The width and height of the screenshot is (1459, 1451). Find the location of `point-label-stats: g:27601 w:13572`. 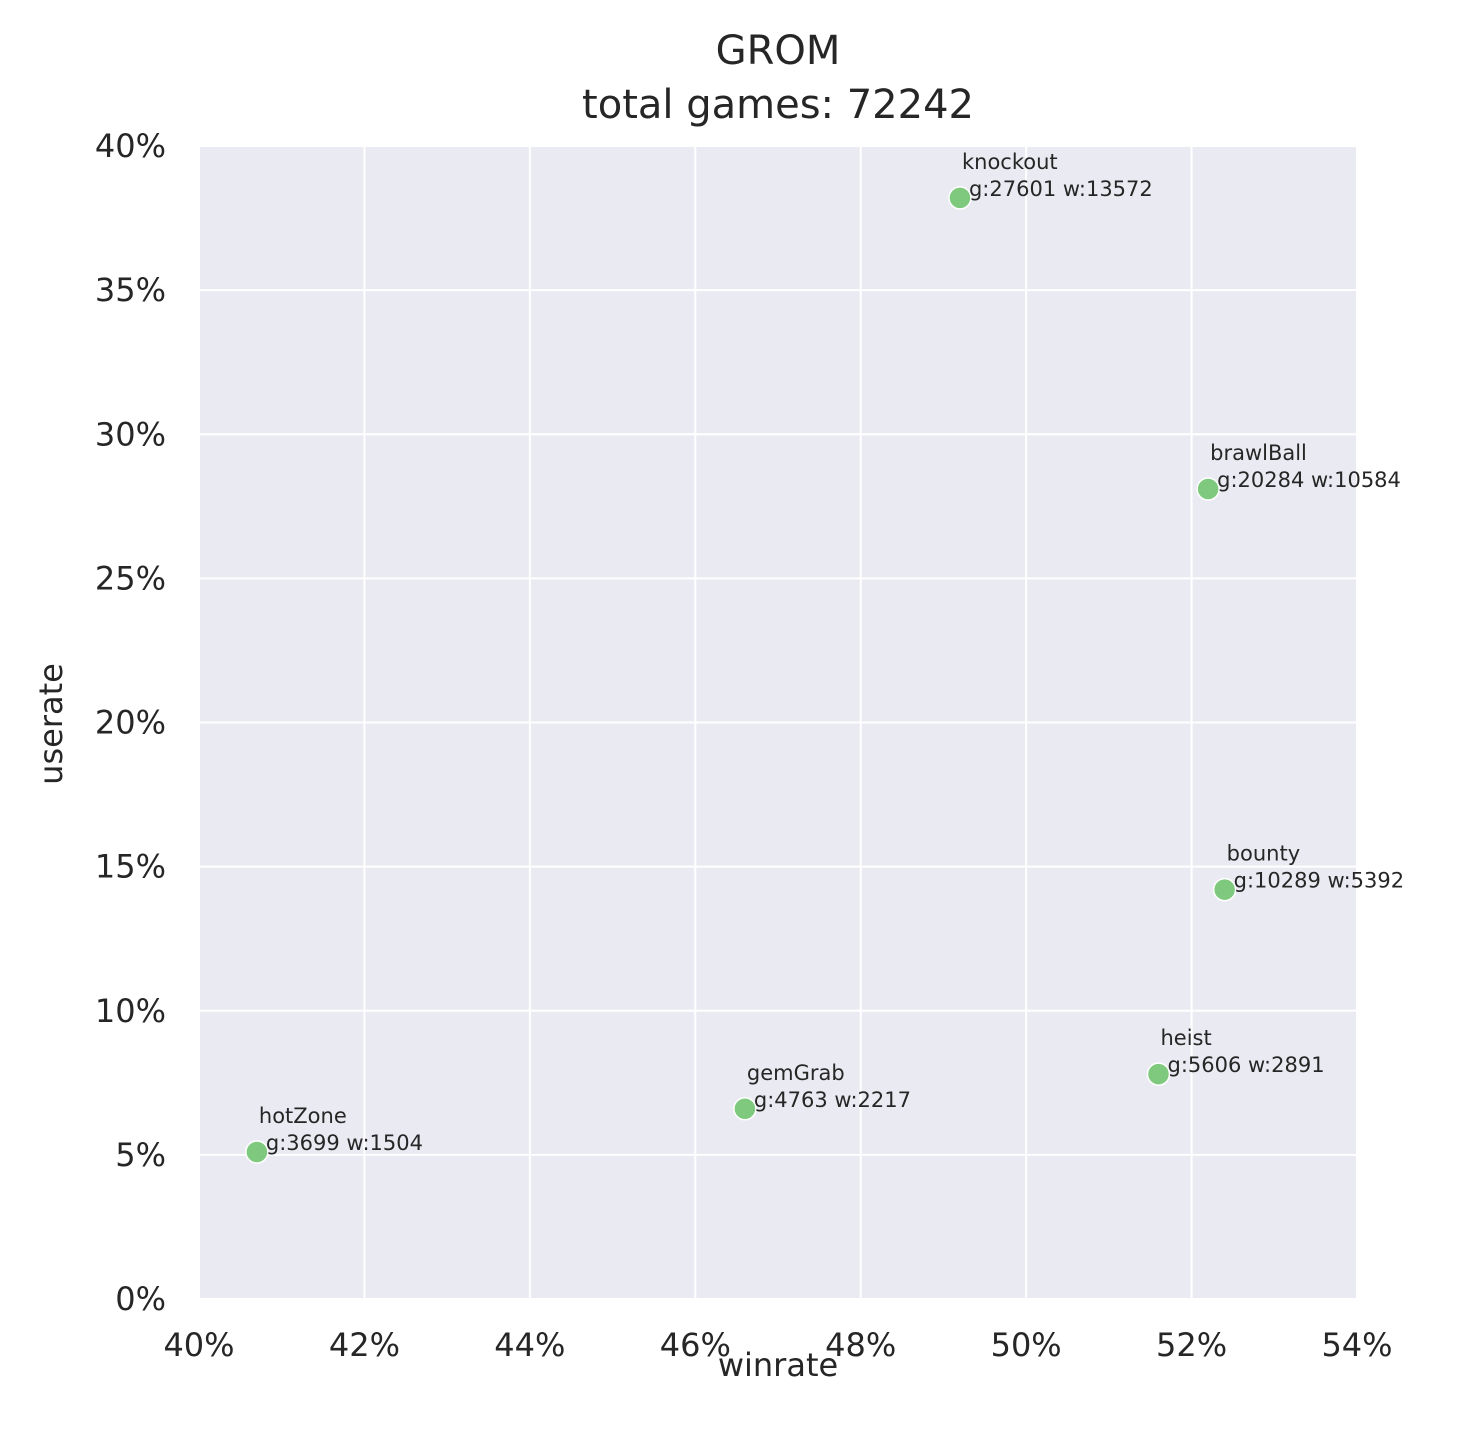

point-label-stats: g:27601 w:13572 is located at coordinates (1061, 189).